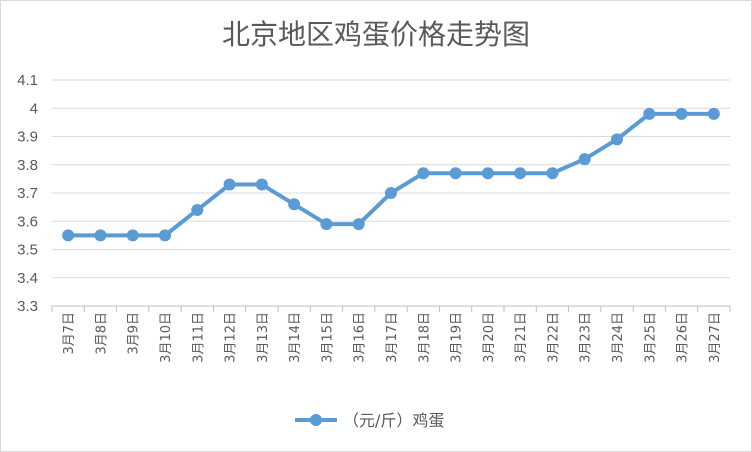 The image size is (752, 452). I want to click on y-tick-label: 3.4, so click(27, 278).